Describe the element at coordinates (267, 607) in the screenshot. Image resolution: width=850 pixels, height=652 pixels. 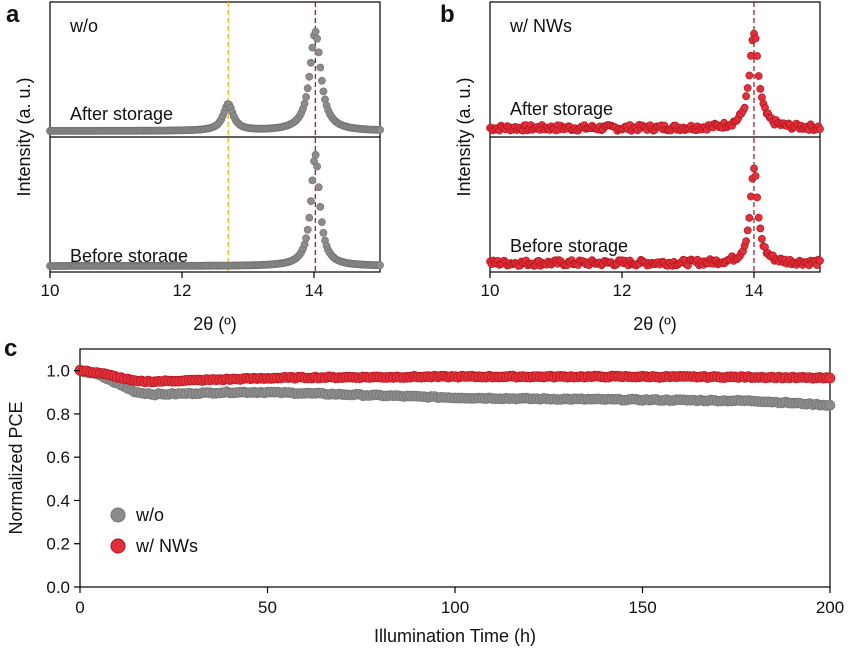
I see `panel-c-x-tick-label-1: 50` at that location.